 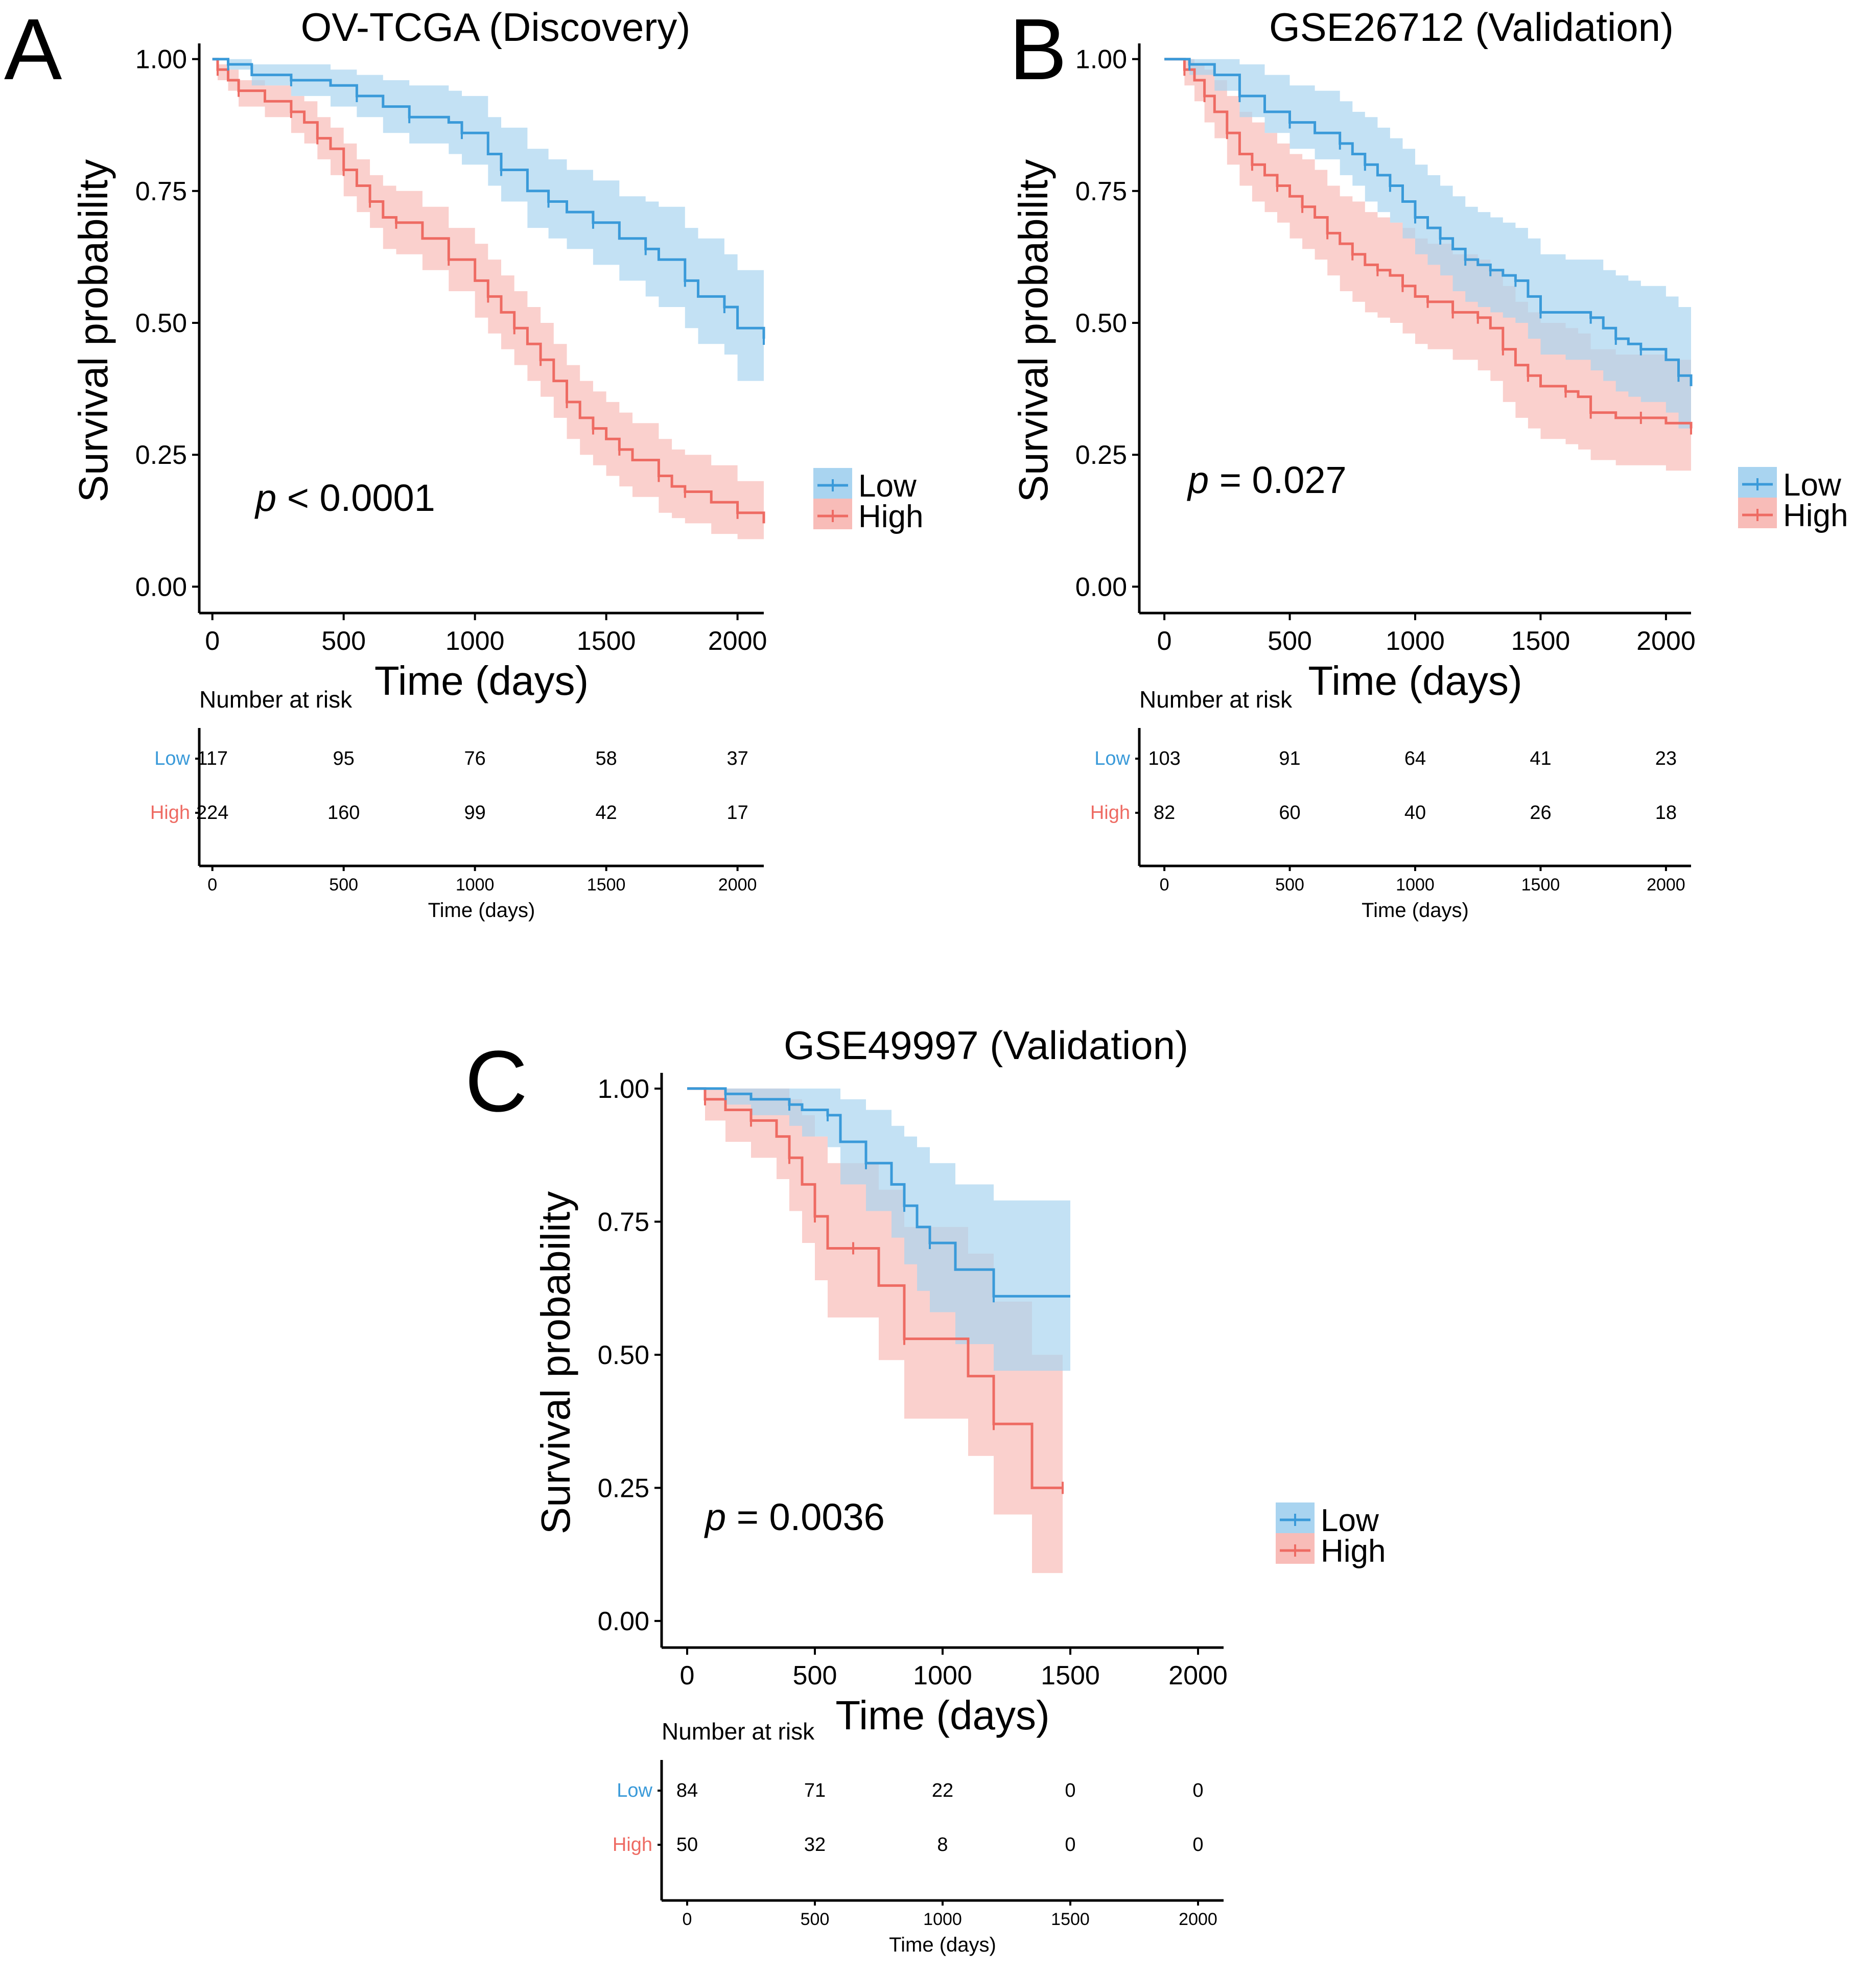 I want to click on risk-count: 23, so click(x=1666, y=758).